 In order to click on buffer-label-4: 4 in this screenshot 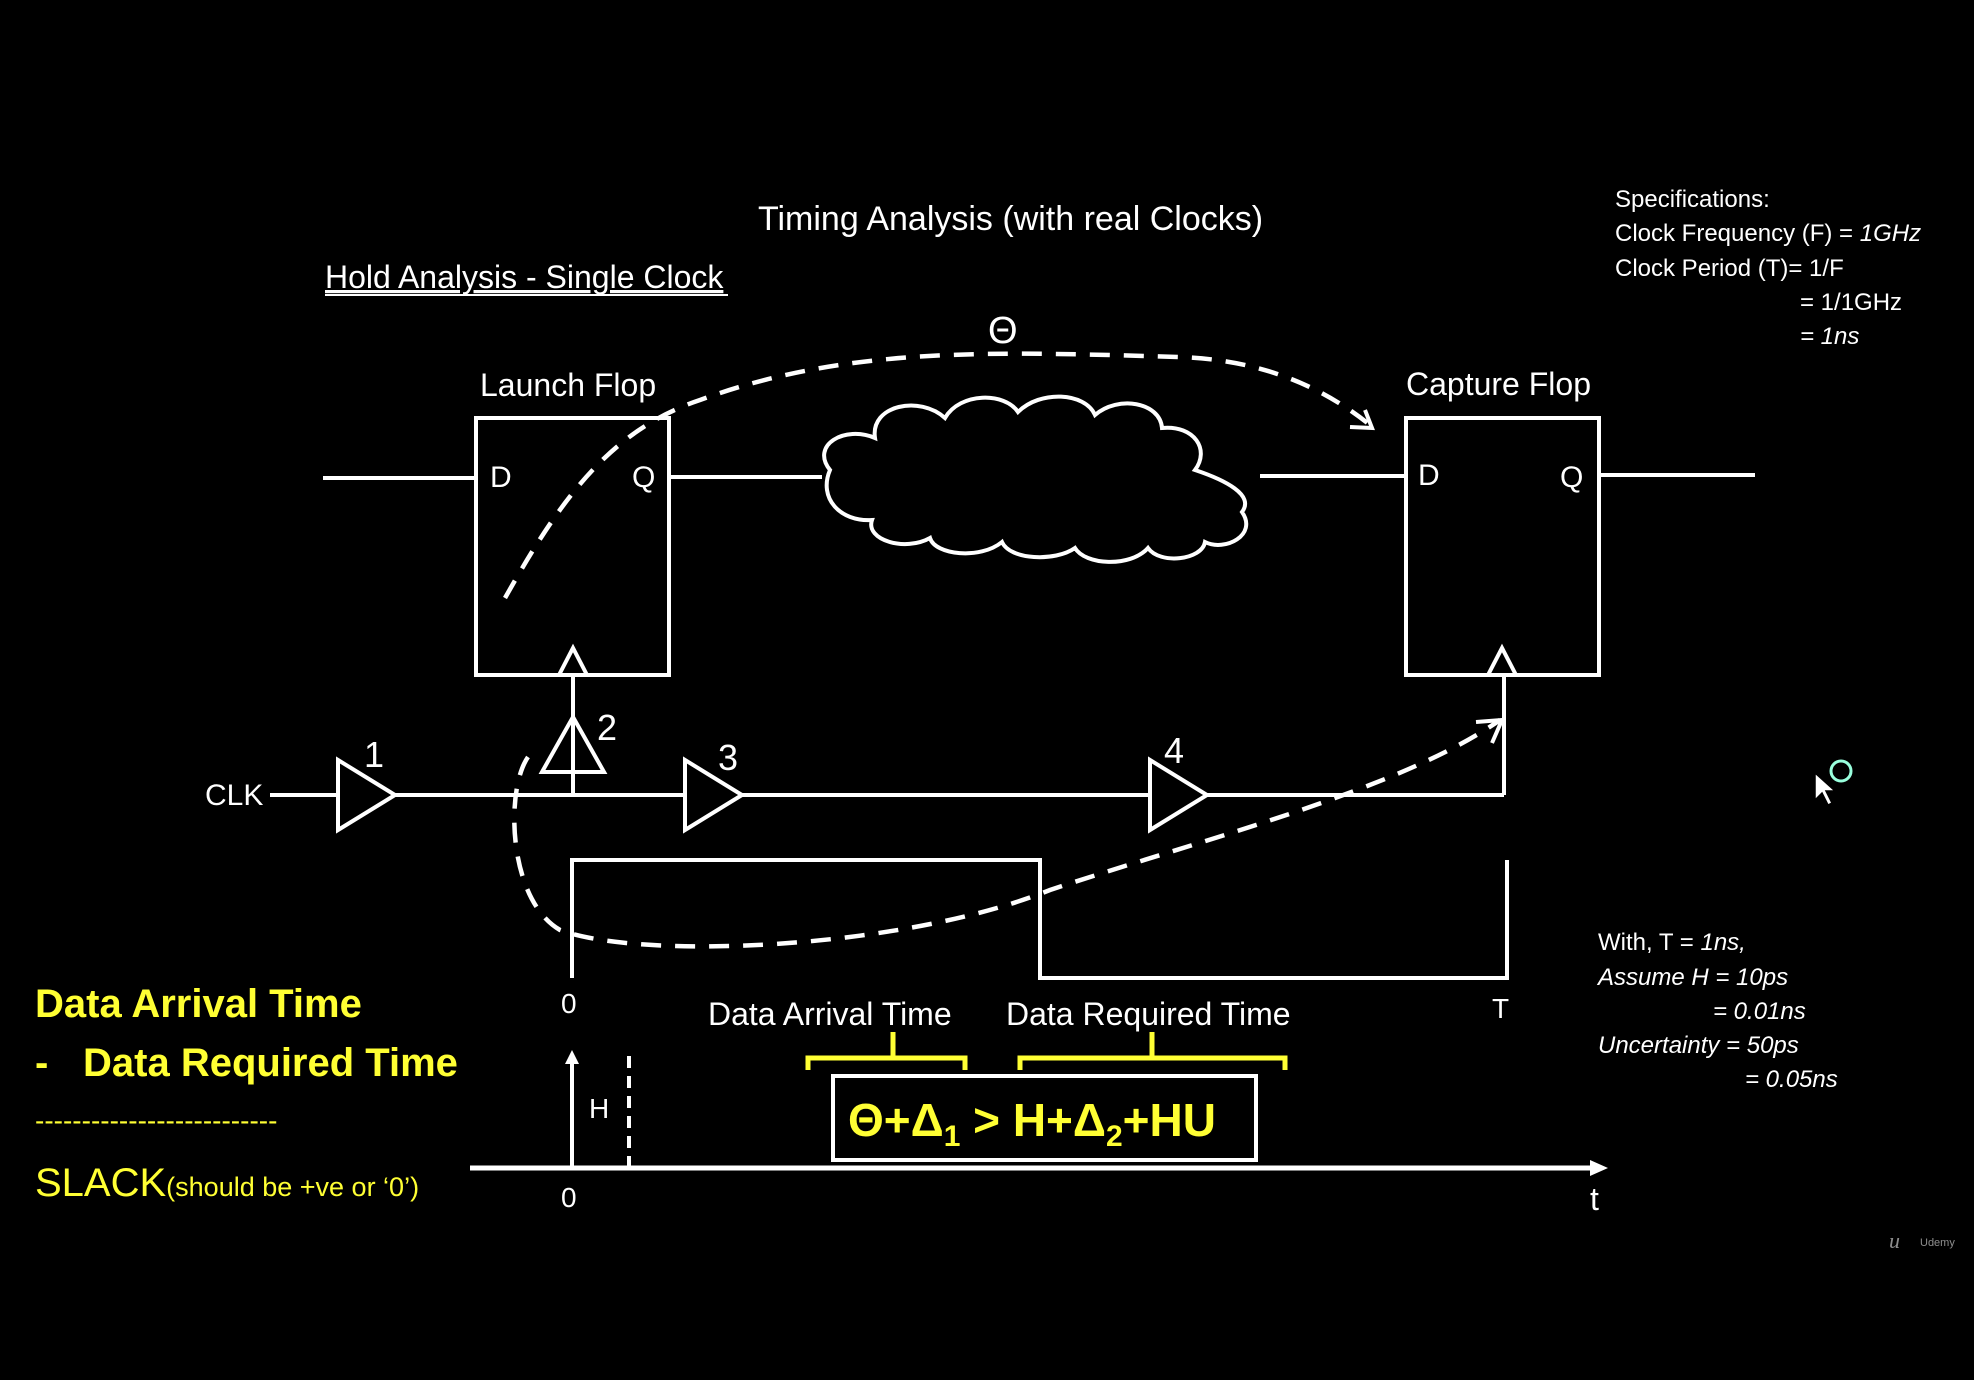, I will do `click(1174, 750)`.